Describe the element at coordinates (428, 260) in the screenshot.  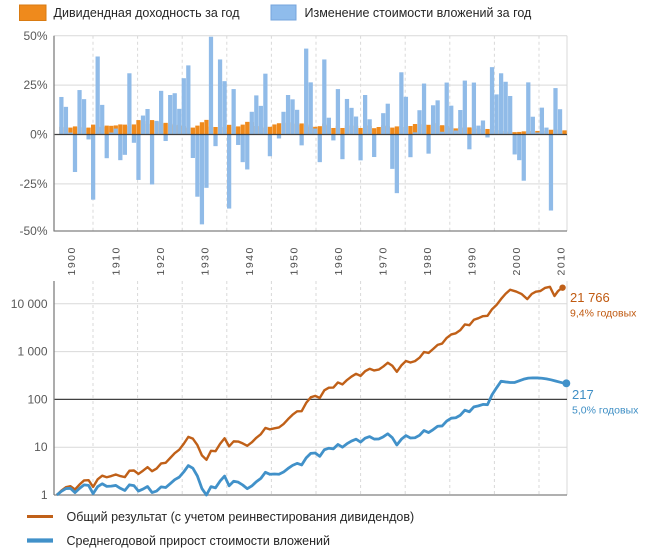
I see `svg-text: 1980` at that location.